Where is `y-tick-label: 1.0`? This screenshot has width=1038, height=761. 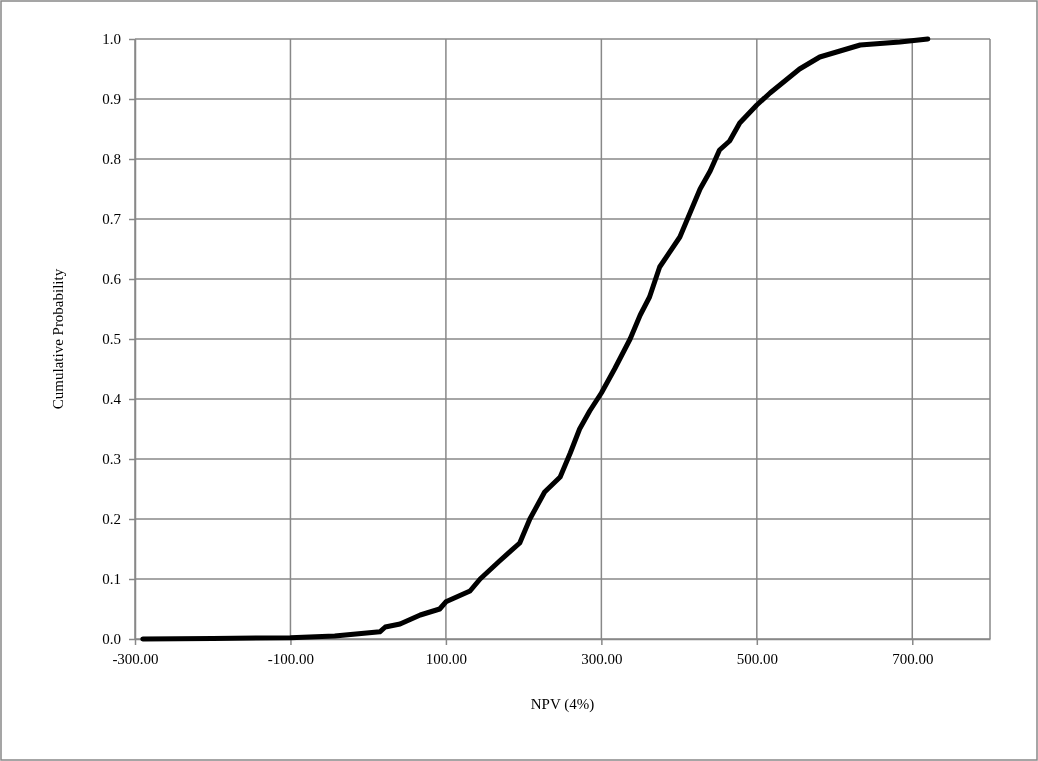
y-tick-label: 1.0 is located at coordinates (111, 39).